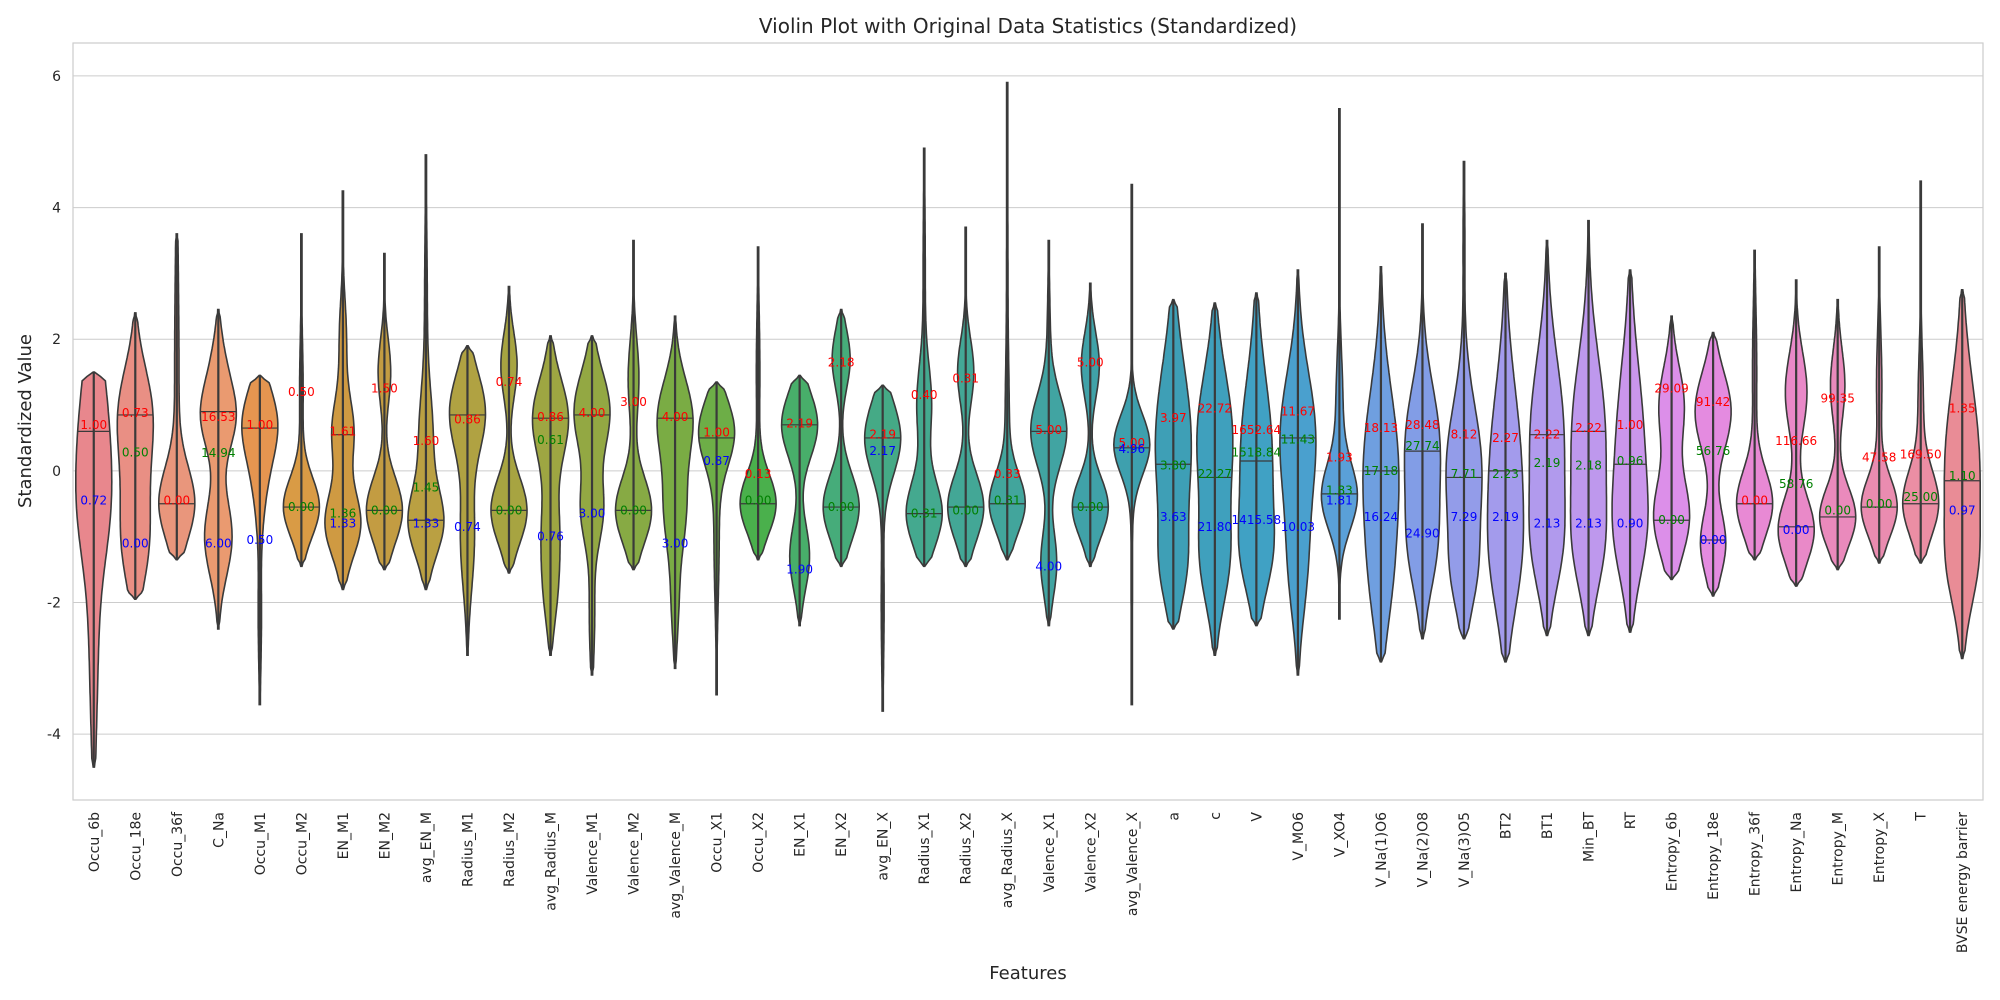  I want to click on x-tick-label: Entropy_X, so click(1880, 847).